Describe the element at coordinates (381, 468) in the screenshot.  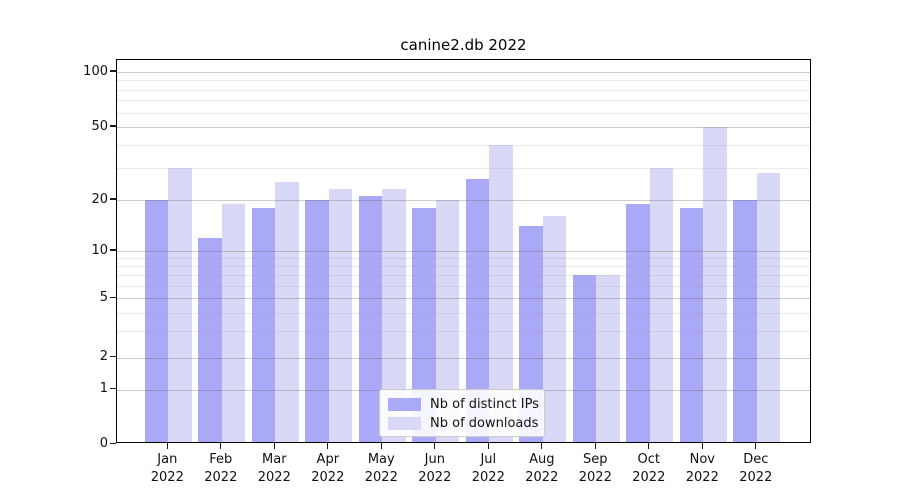
I see `x-tick-label: May 2022` at that location.